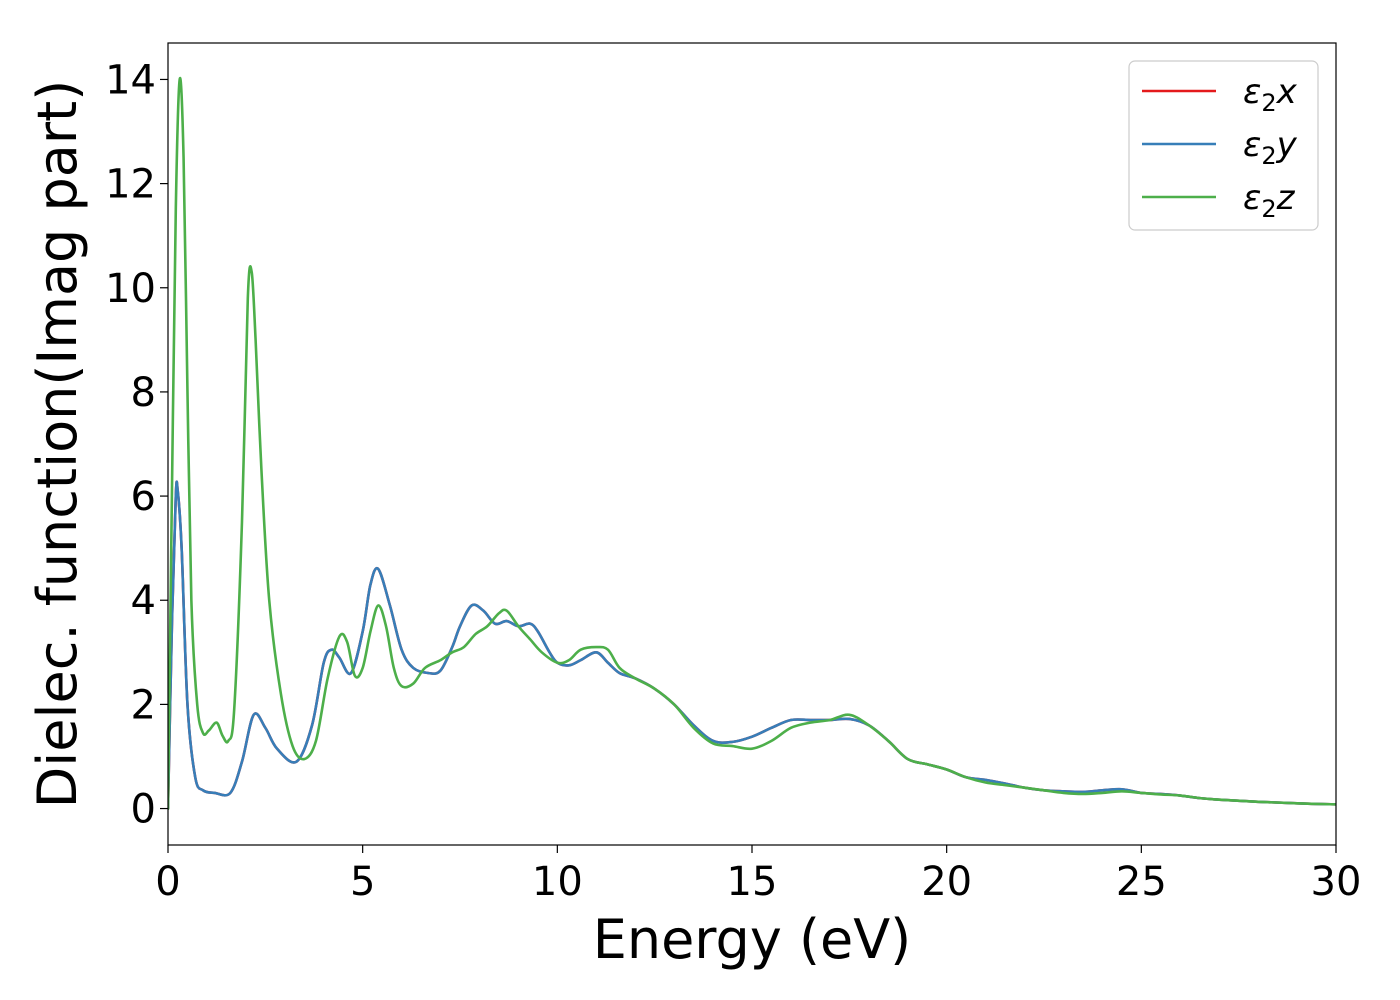  Describe the element at coordinates (143, 705) in the screenshot. I see `y-tick-label: 2` at that location.